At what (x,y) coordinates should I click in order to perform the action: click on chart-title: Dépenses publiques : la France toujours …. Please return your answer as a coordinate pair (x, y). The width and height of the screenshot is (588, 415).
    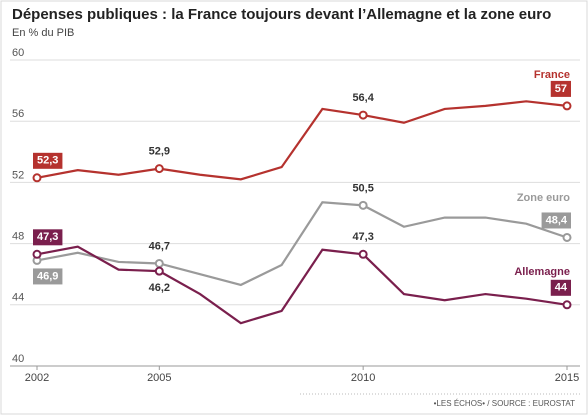
    Looking at the image, I should click on (281, 14).